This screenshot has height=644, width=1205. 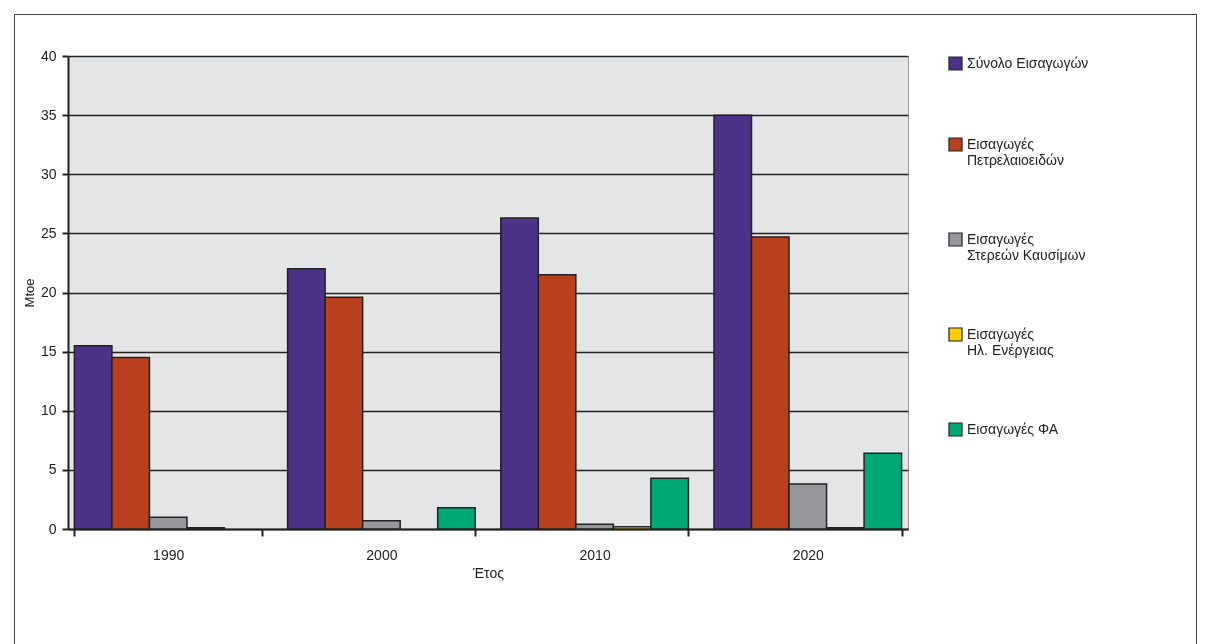 I want to click on y-tick-label: 10, so click(x=48, y=410).